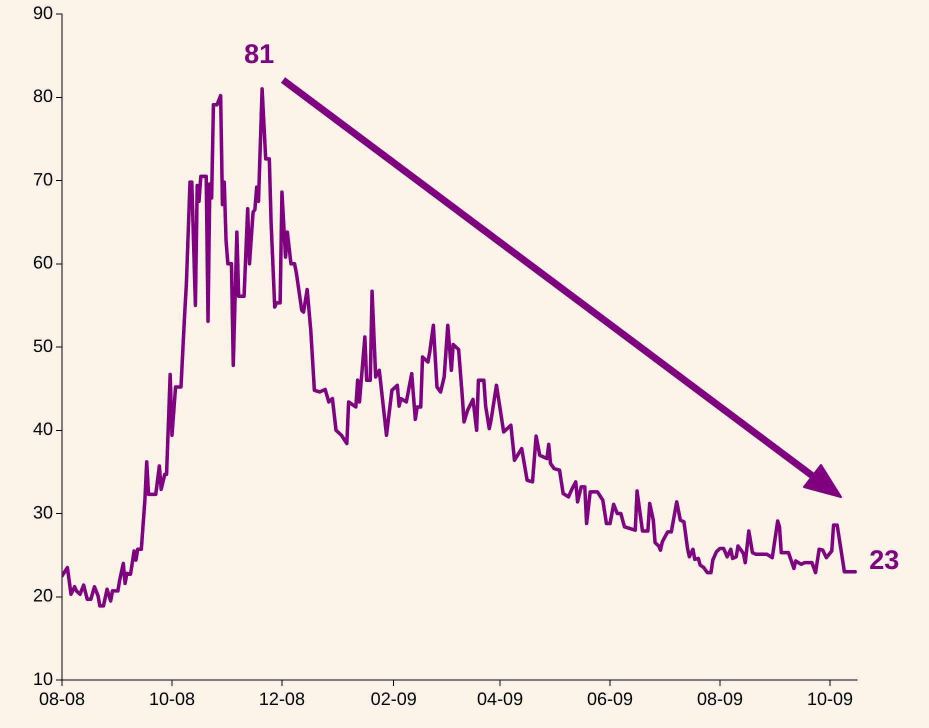 This screenshot has width=929, height=728. I want to click on y-tick-label: 80, so click(42, 96).